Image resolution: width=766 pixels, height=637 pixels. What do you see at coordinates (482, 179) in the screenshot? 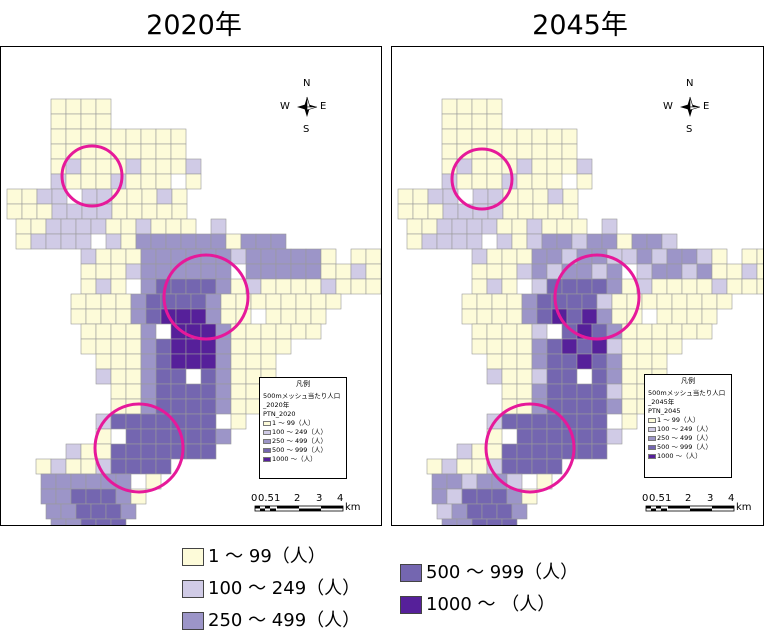
I see `highlight-ring` at bounding box center [482, 179].